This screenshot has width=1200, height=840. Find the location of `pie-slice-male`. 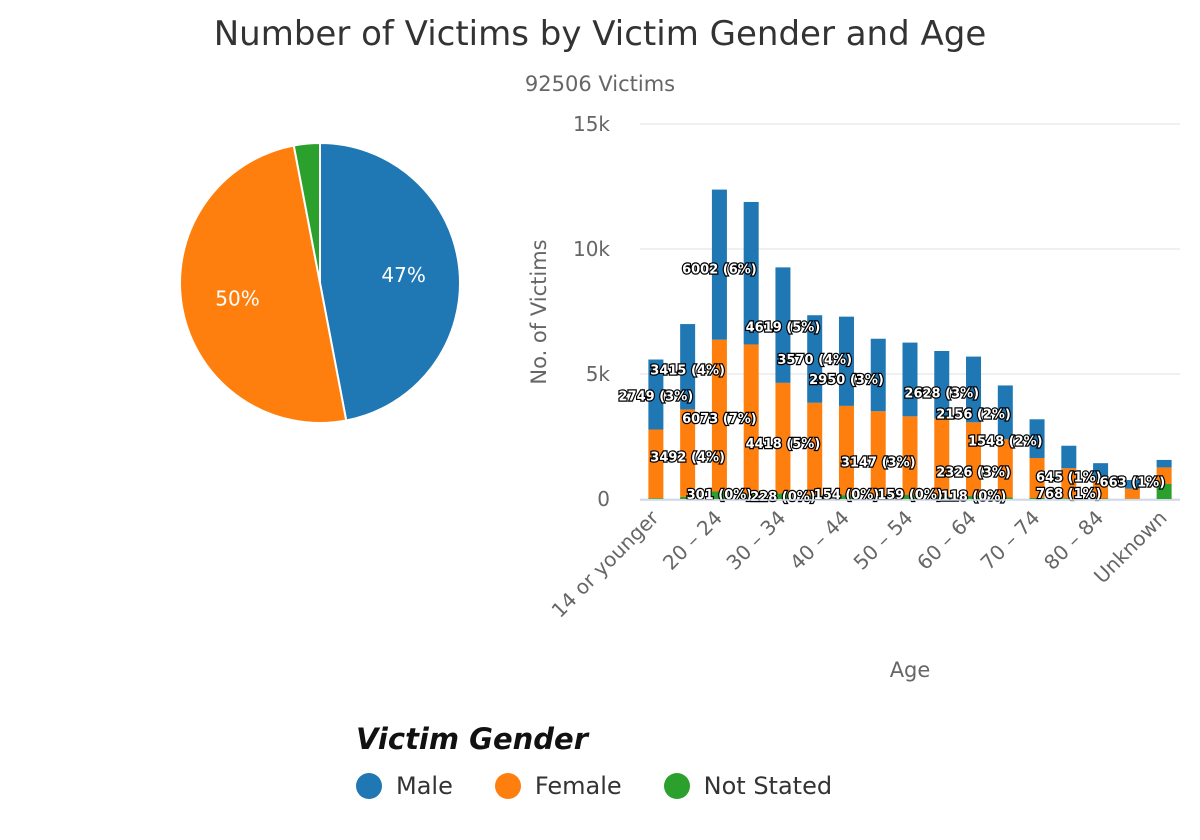

pie-slice-male is located at coordinates (390, 281).